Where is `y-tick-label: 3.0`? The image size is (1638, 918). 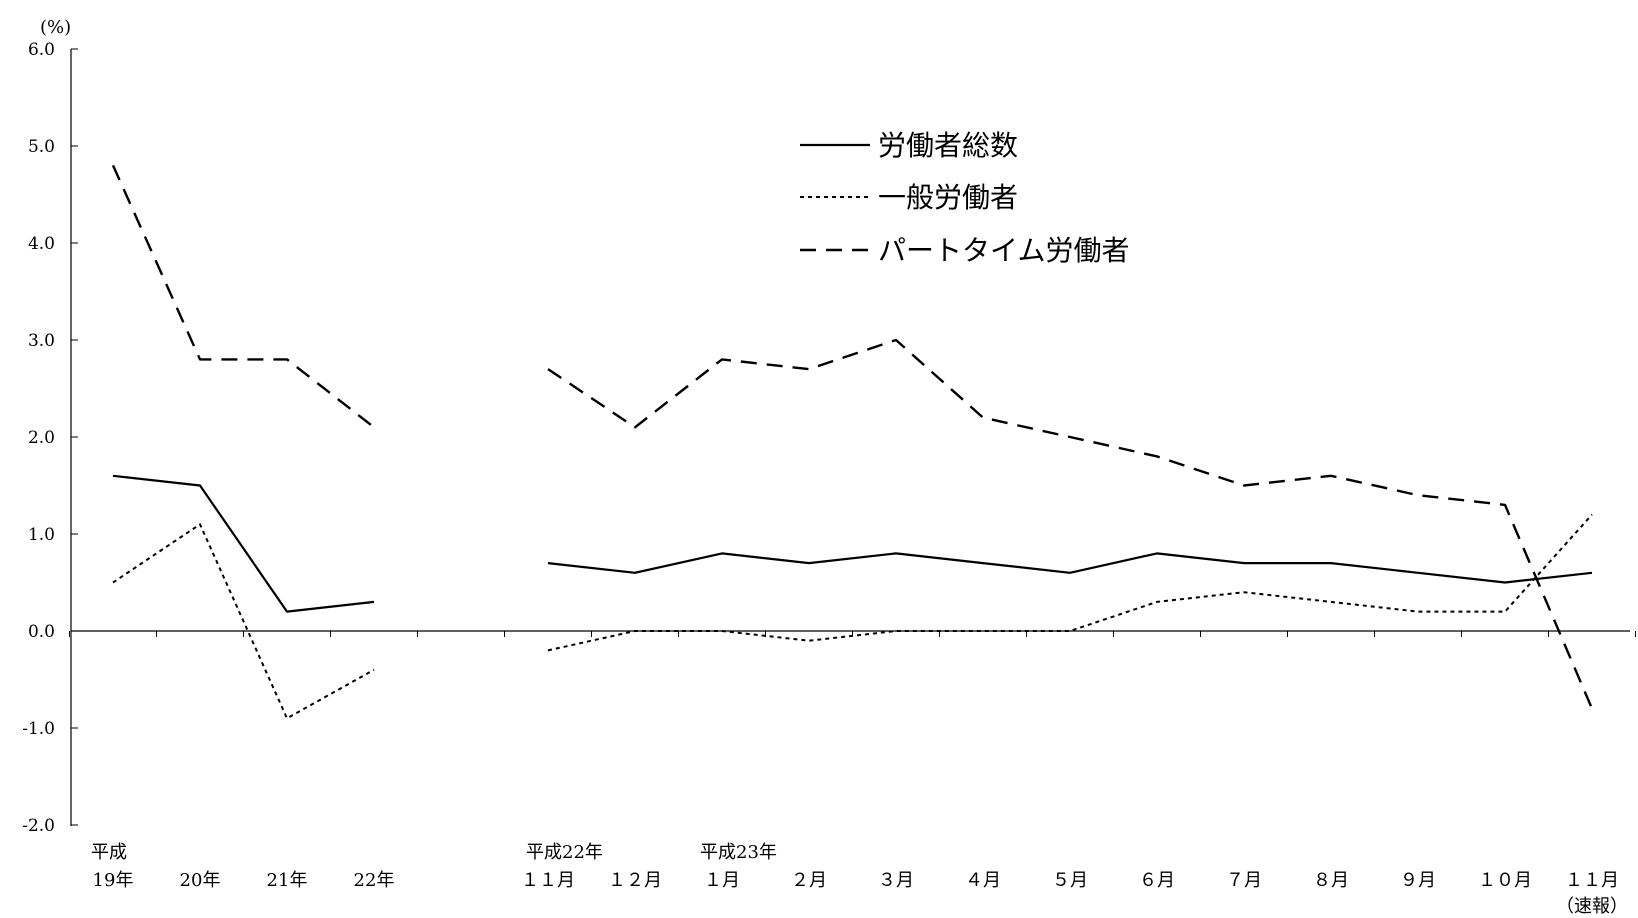
y-tick-label: 3.0 is located at coordinates (41, 341).